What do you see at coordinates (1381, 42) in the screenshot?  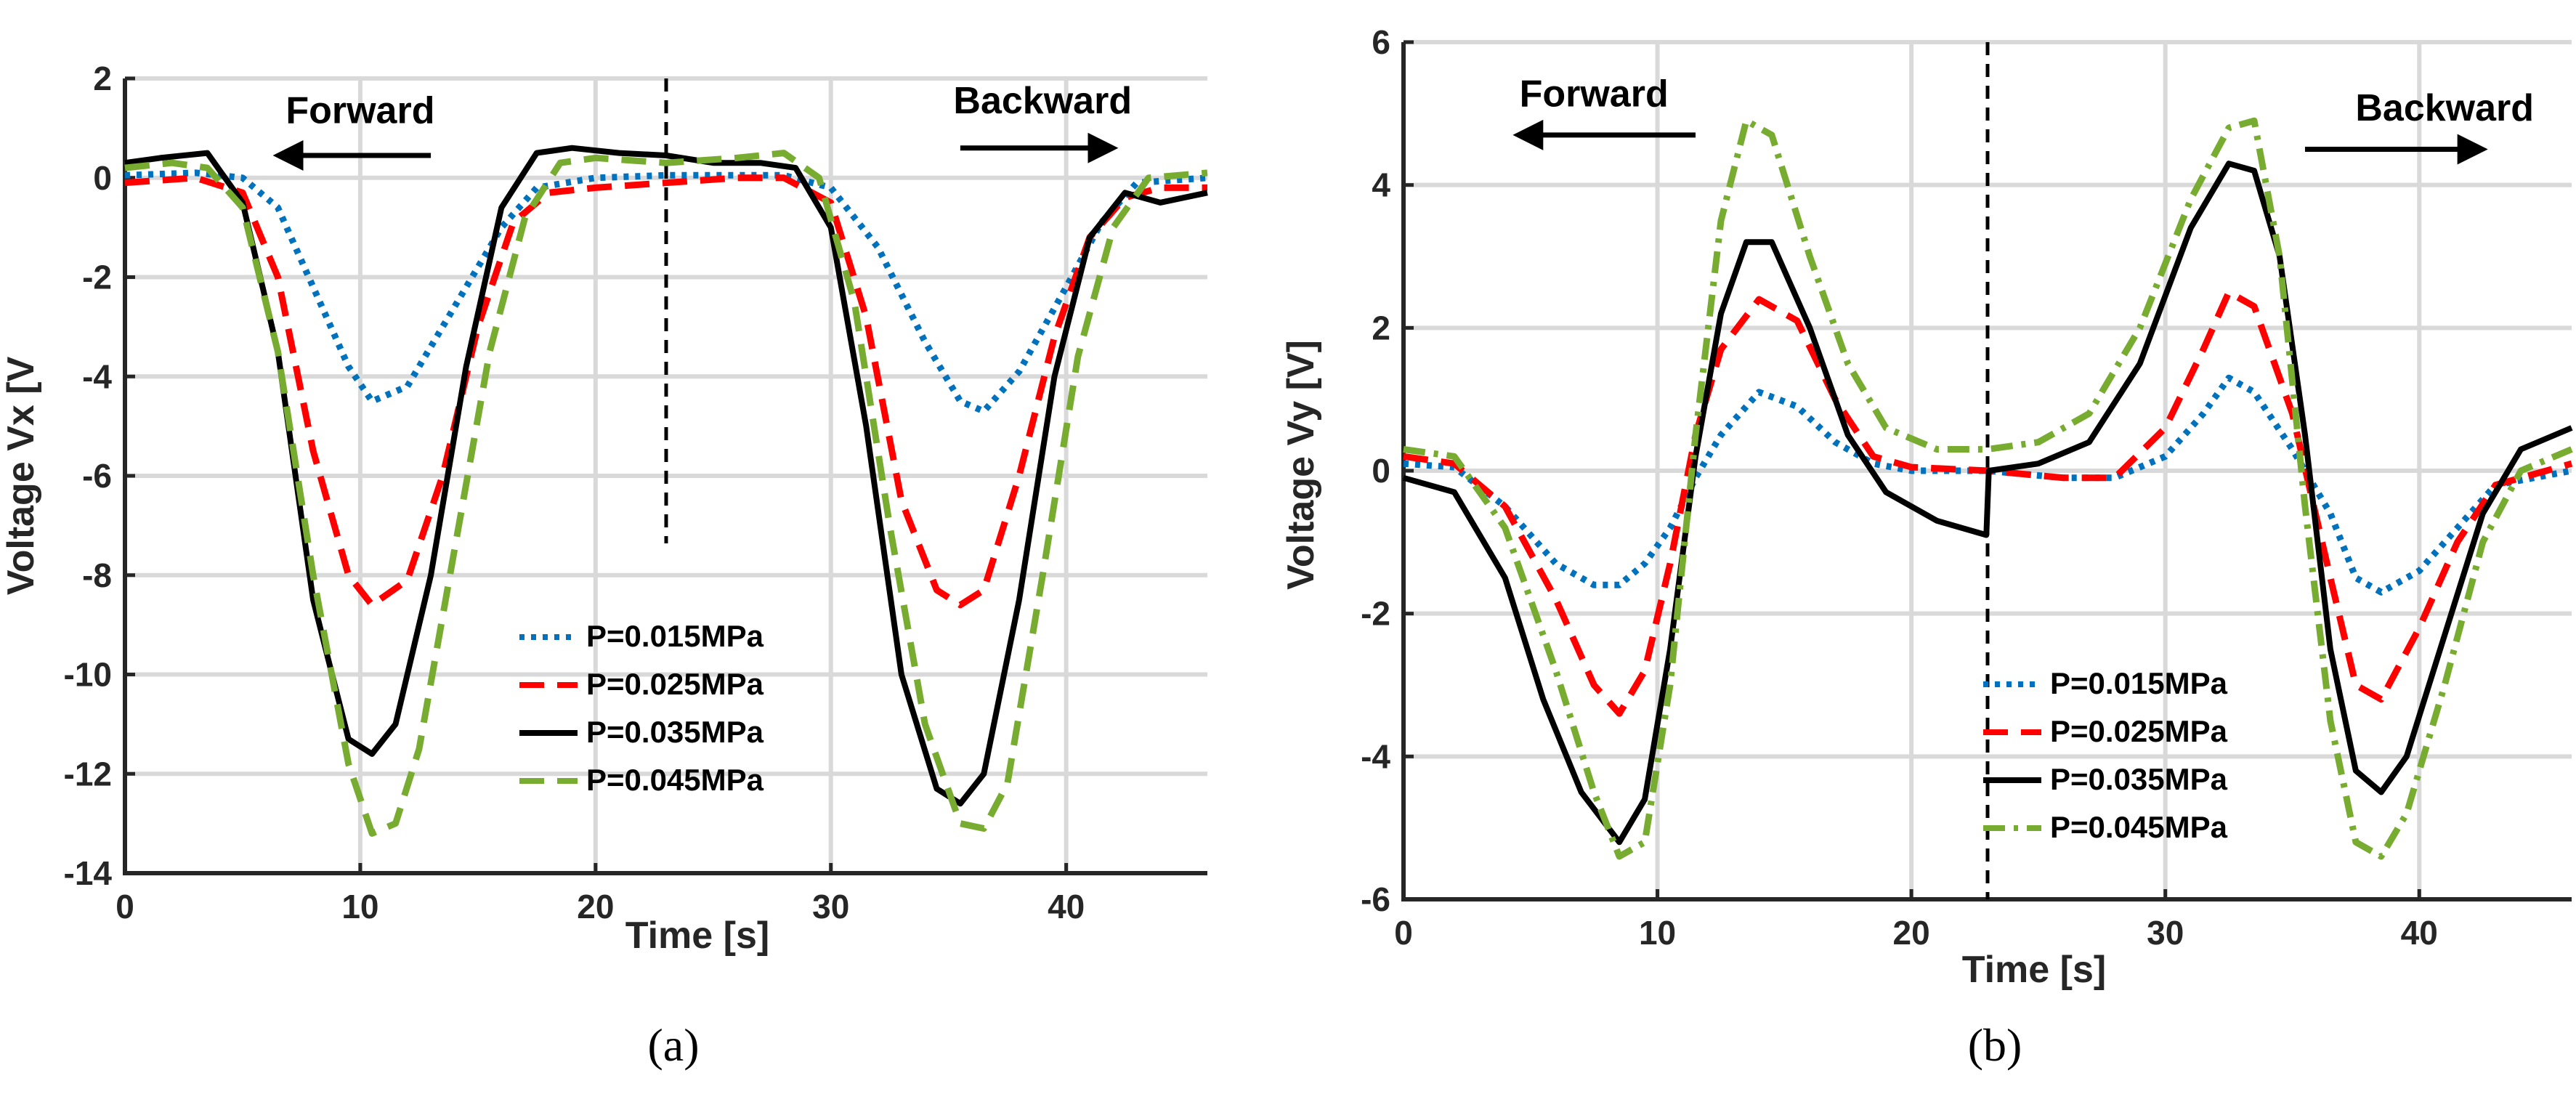 I see `y-tick-label: 6` at bounding box center [1381, 42].